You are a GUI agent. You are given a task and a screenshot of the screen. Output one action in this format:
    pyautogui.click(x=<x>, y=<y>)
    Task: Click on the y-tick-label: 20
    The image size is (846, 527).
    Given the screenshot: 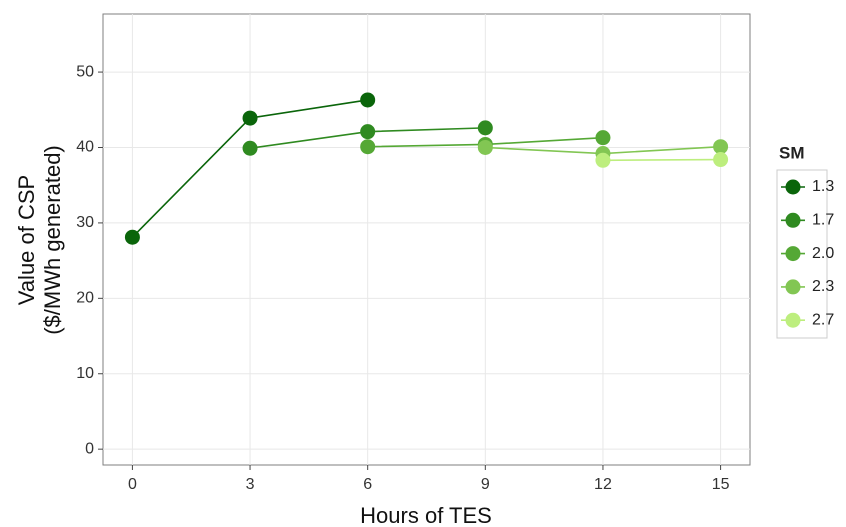 What is the action you would take?
    pyautogui.click(x=85, y=298)
    